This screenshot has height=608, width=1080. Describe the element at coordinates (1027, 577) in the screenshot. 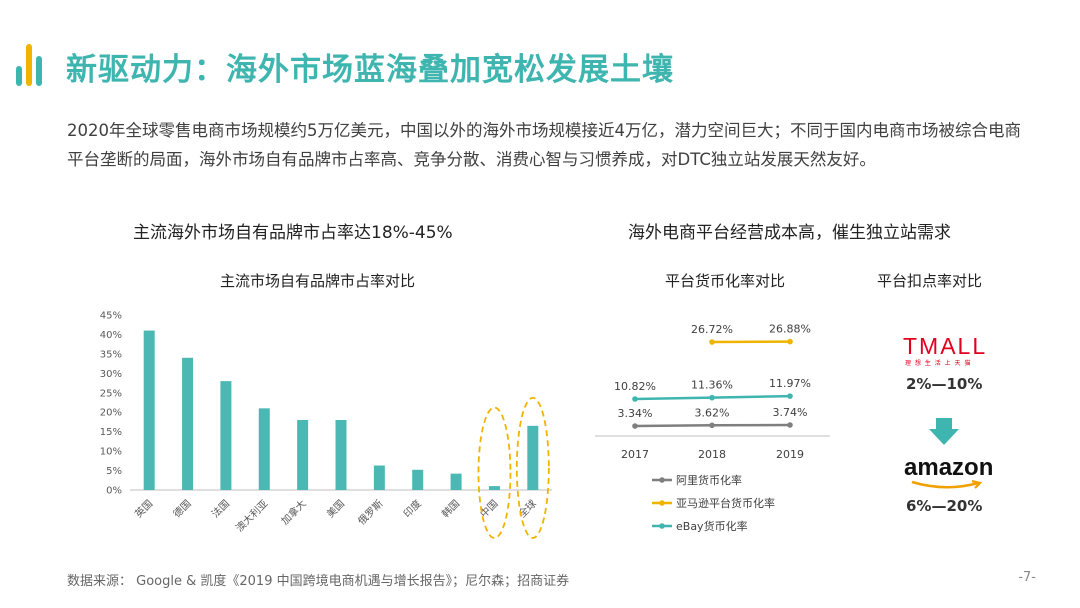

I see `page-number: -7-` at that location.